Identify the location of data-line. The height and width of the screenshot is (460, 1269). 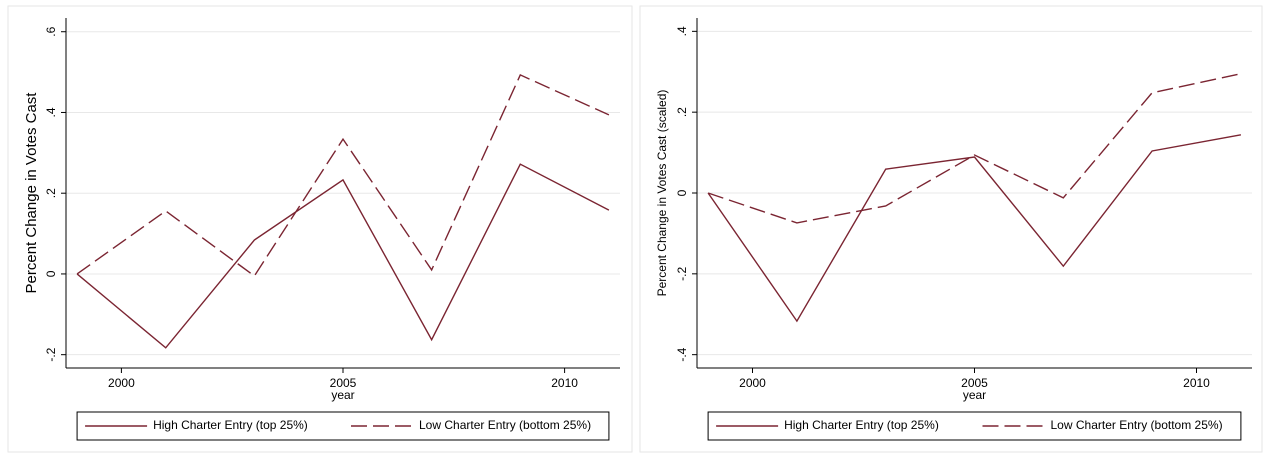
(974, 148).